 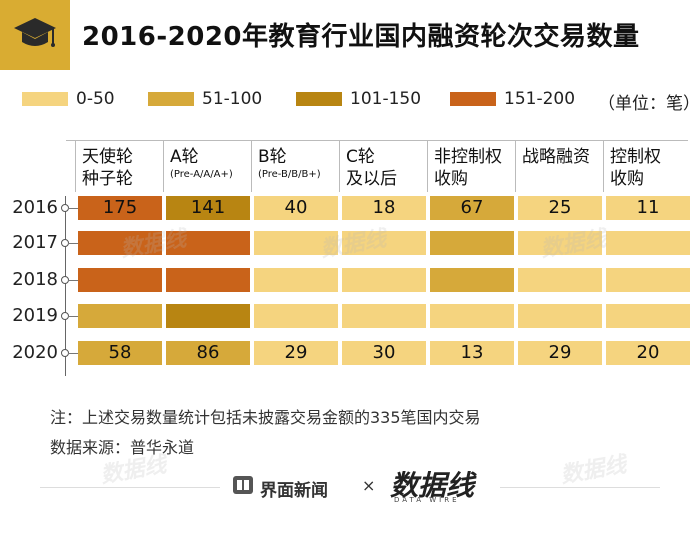 What do you see at coordinates (107, 179) in the screenshot?
I see `column-header-line2: 种子轮` at bounding box center [107, 179].